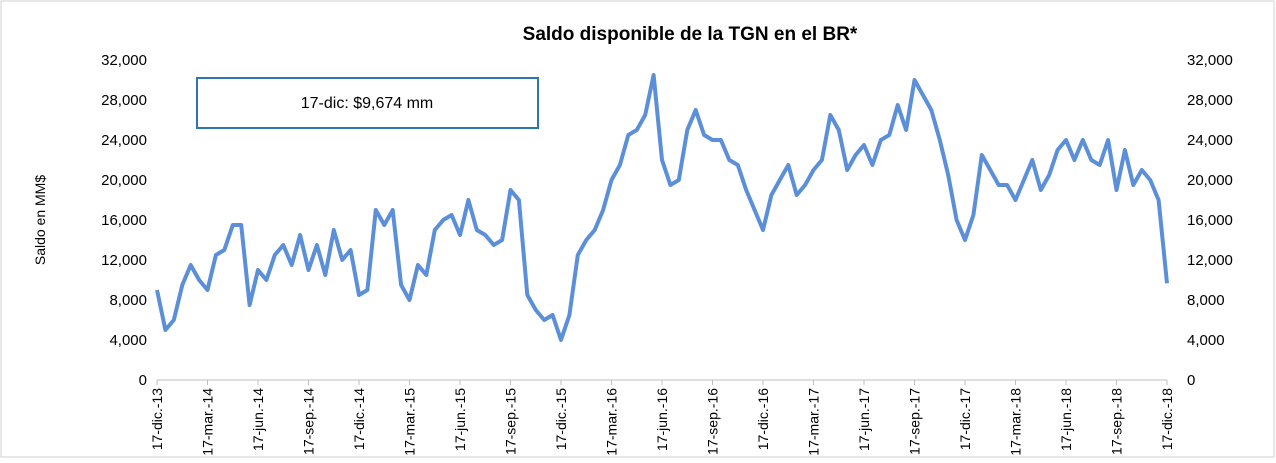  Describe the element at coordinates (1016, 422) in the screenshot. I see `x-tick-label: 17-mar.-18` at that location.